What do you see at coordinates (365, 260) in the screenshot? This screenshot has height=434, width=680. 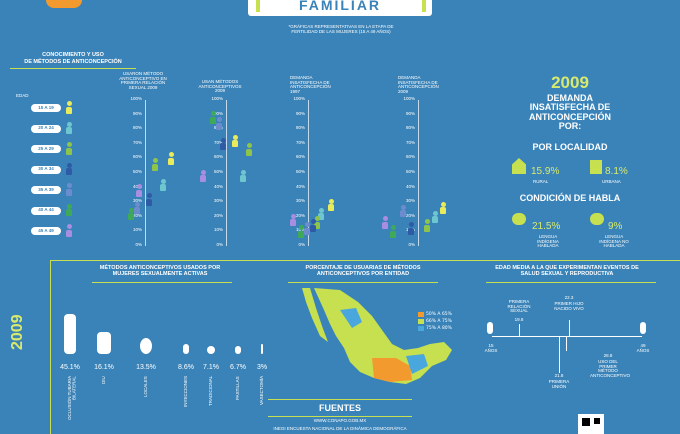 I see `bottom-divider` at bounding box center [365, 260].